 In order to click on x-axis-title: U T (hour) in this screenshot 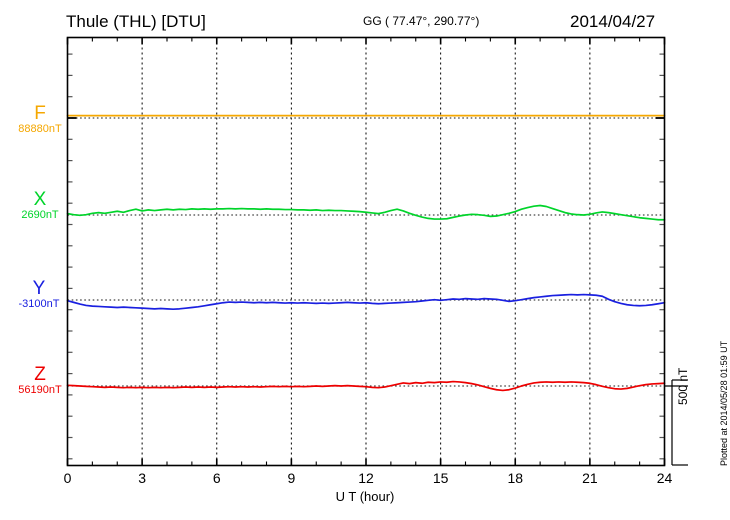, I will do `click(365, 496)`.